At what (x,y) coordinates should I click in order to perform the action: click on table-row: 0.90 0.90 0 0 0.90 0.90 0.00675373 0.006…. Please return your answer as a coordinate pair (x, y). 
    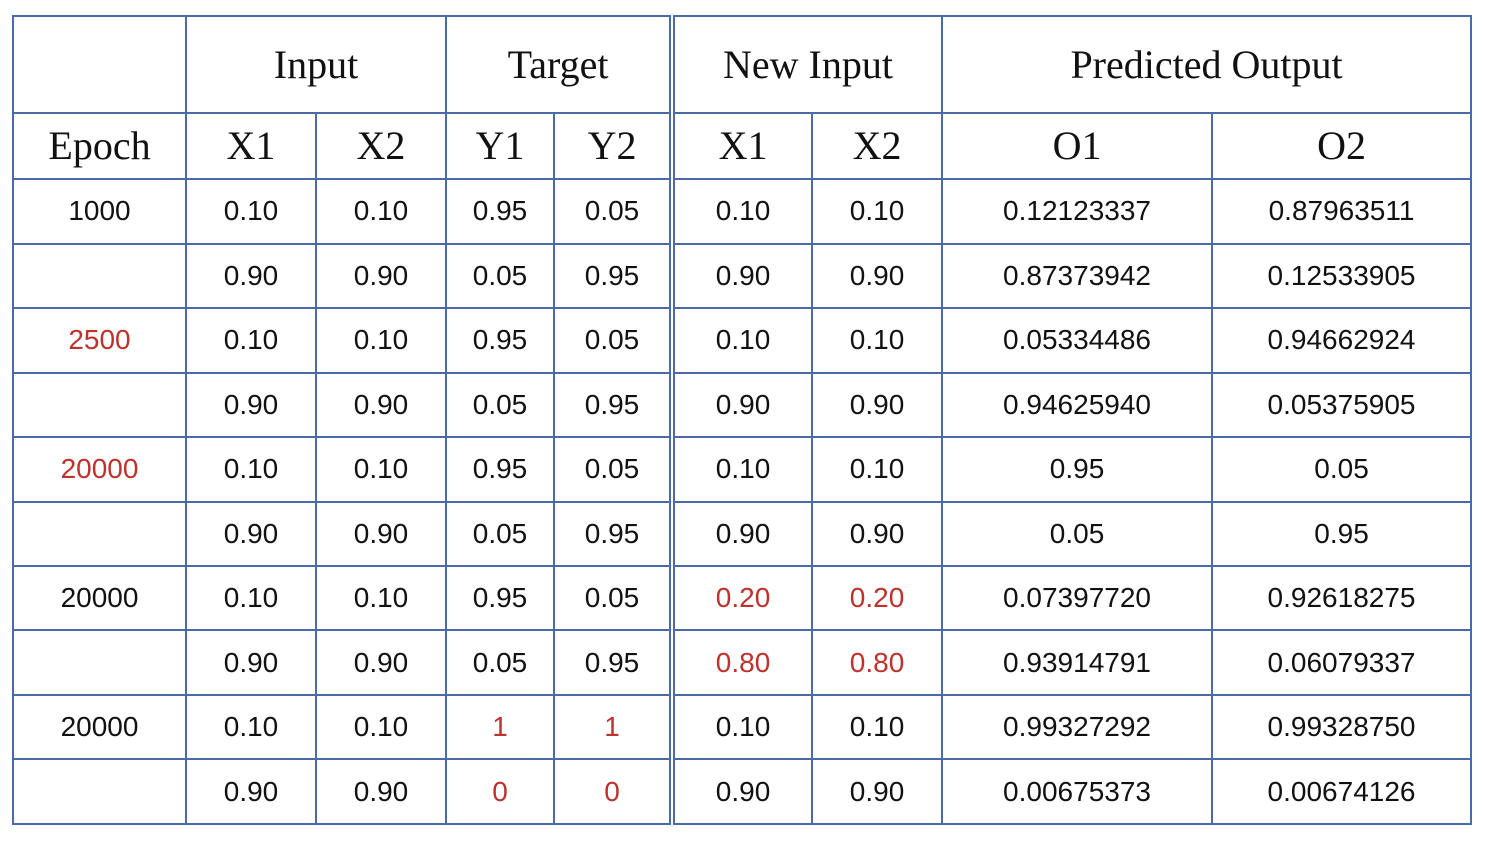
    Looking at the image, I should click on (742, 791).